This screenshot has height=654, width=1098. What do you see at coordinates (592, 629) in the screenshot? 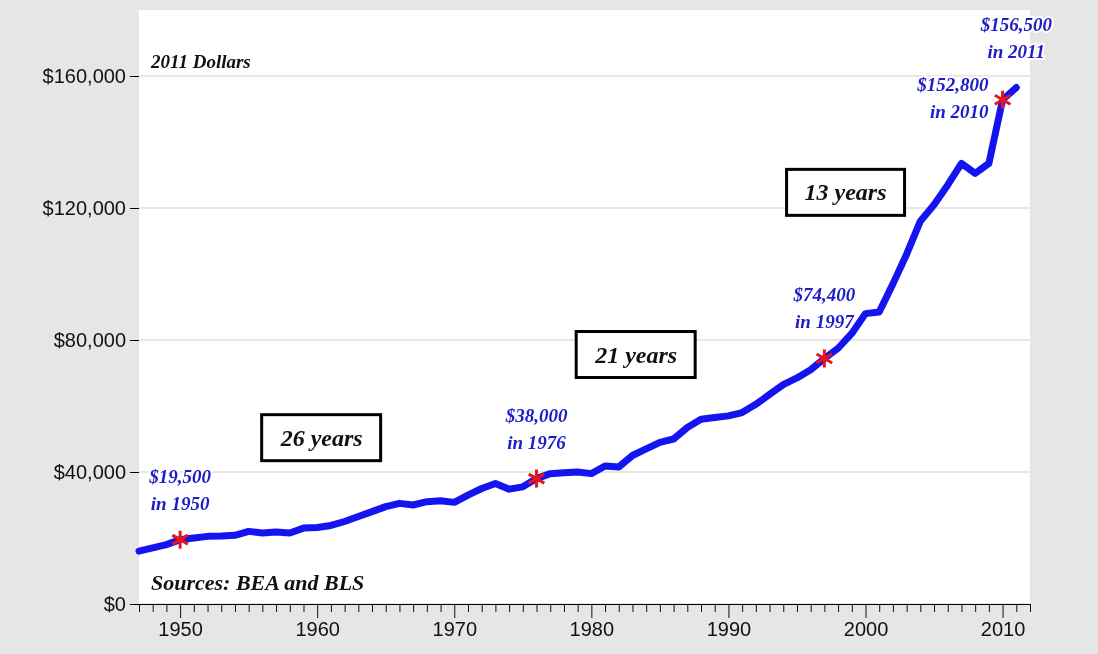
I see `x-tick-label: 1980` at bounding box center [592, 629].